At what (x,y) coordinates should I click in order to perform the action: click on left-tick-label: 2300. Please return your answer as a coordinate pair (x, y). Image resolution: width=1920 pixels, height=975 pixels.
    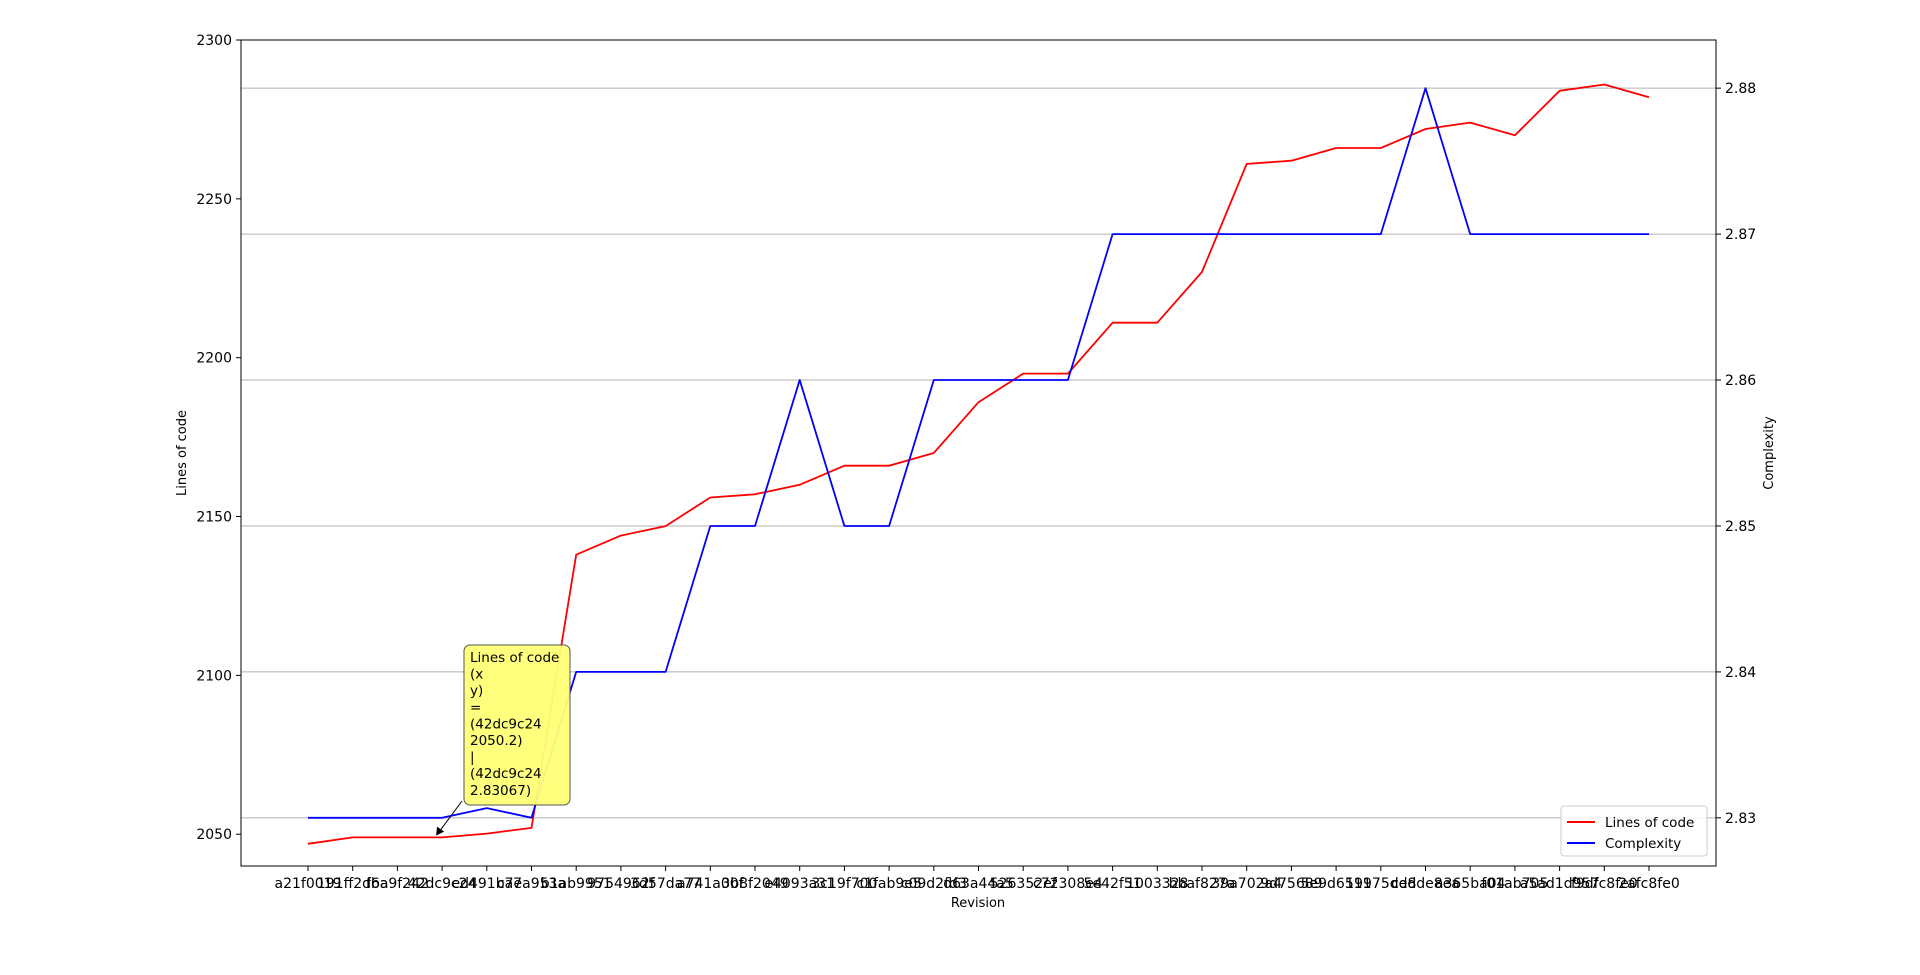
    Looking at the image, I should click on (214, 41).